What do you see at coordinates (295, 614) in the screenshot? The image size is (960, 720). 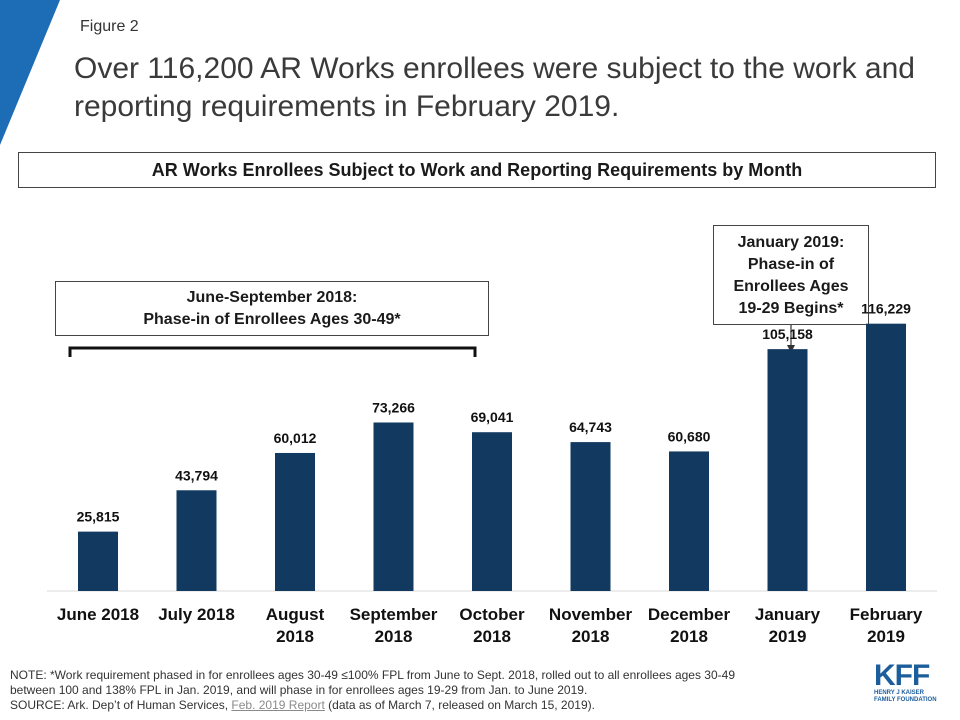 I see `x-tick-label: August` at bounding box center [295, 614].